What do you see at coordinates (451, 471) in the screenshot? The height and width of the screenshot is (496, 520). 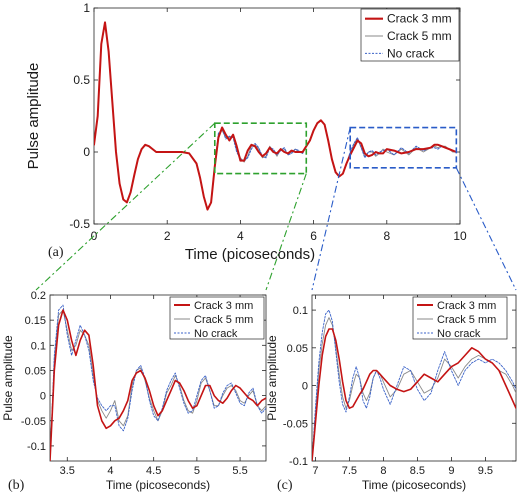 I see `x-tick-label: 9` at bounding box center [451, 471].